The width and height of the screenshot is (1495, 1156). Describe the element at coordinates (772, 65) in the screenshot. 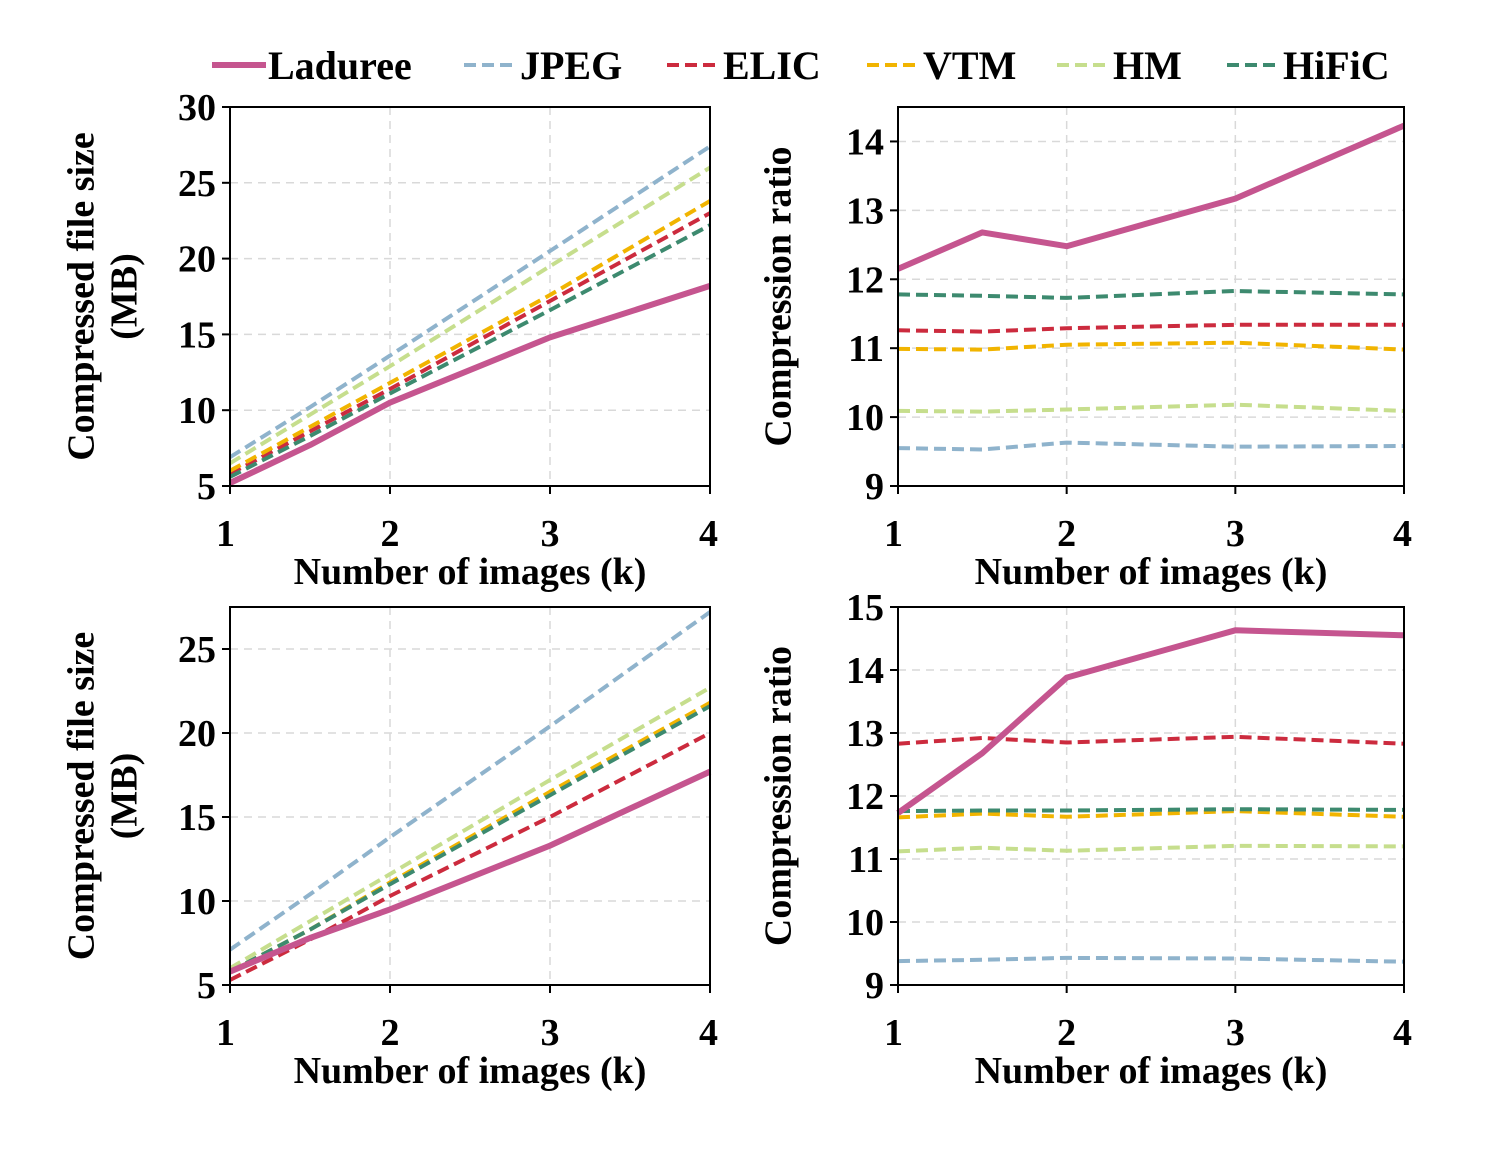

I see `legend-label: ELIC` at that location.